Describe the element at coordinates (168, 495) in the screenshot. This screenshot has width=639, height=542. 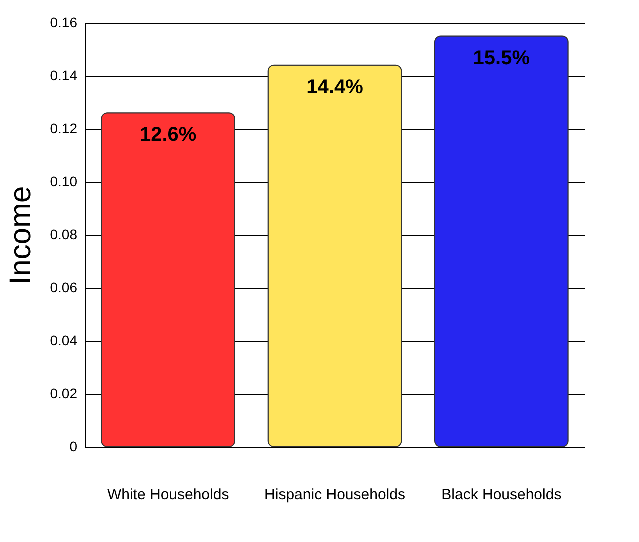
I see `x-tick-label: White Households` at that location.